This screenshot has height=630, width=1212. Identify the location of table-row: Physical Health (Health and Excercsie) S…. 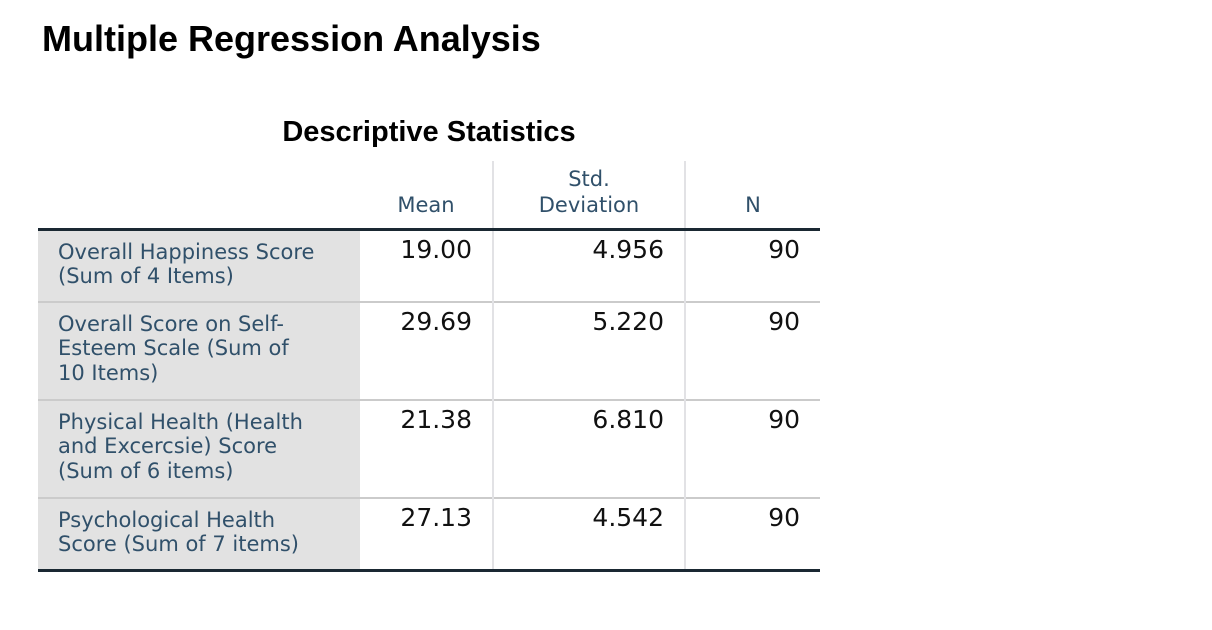
(429, 448).